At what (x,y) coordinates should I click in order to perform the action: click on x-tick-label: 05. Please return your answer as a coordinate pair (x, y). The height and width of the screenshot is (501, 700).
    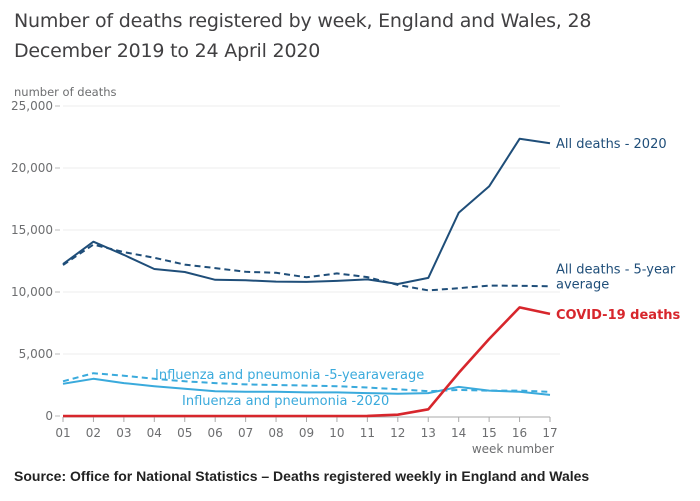
    Looking at the image, I should click on (184, 433).